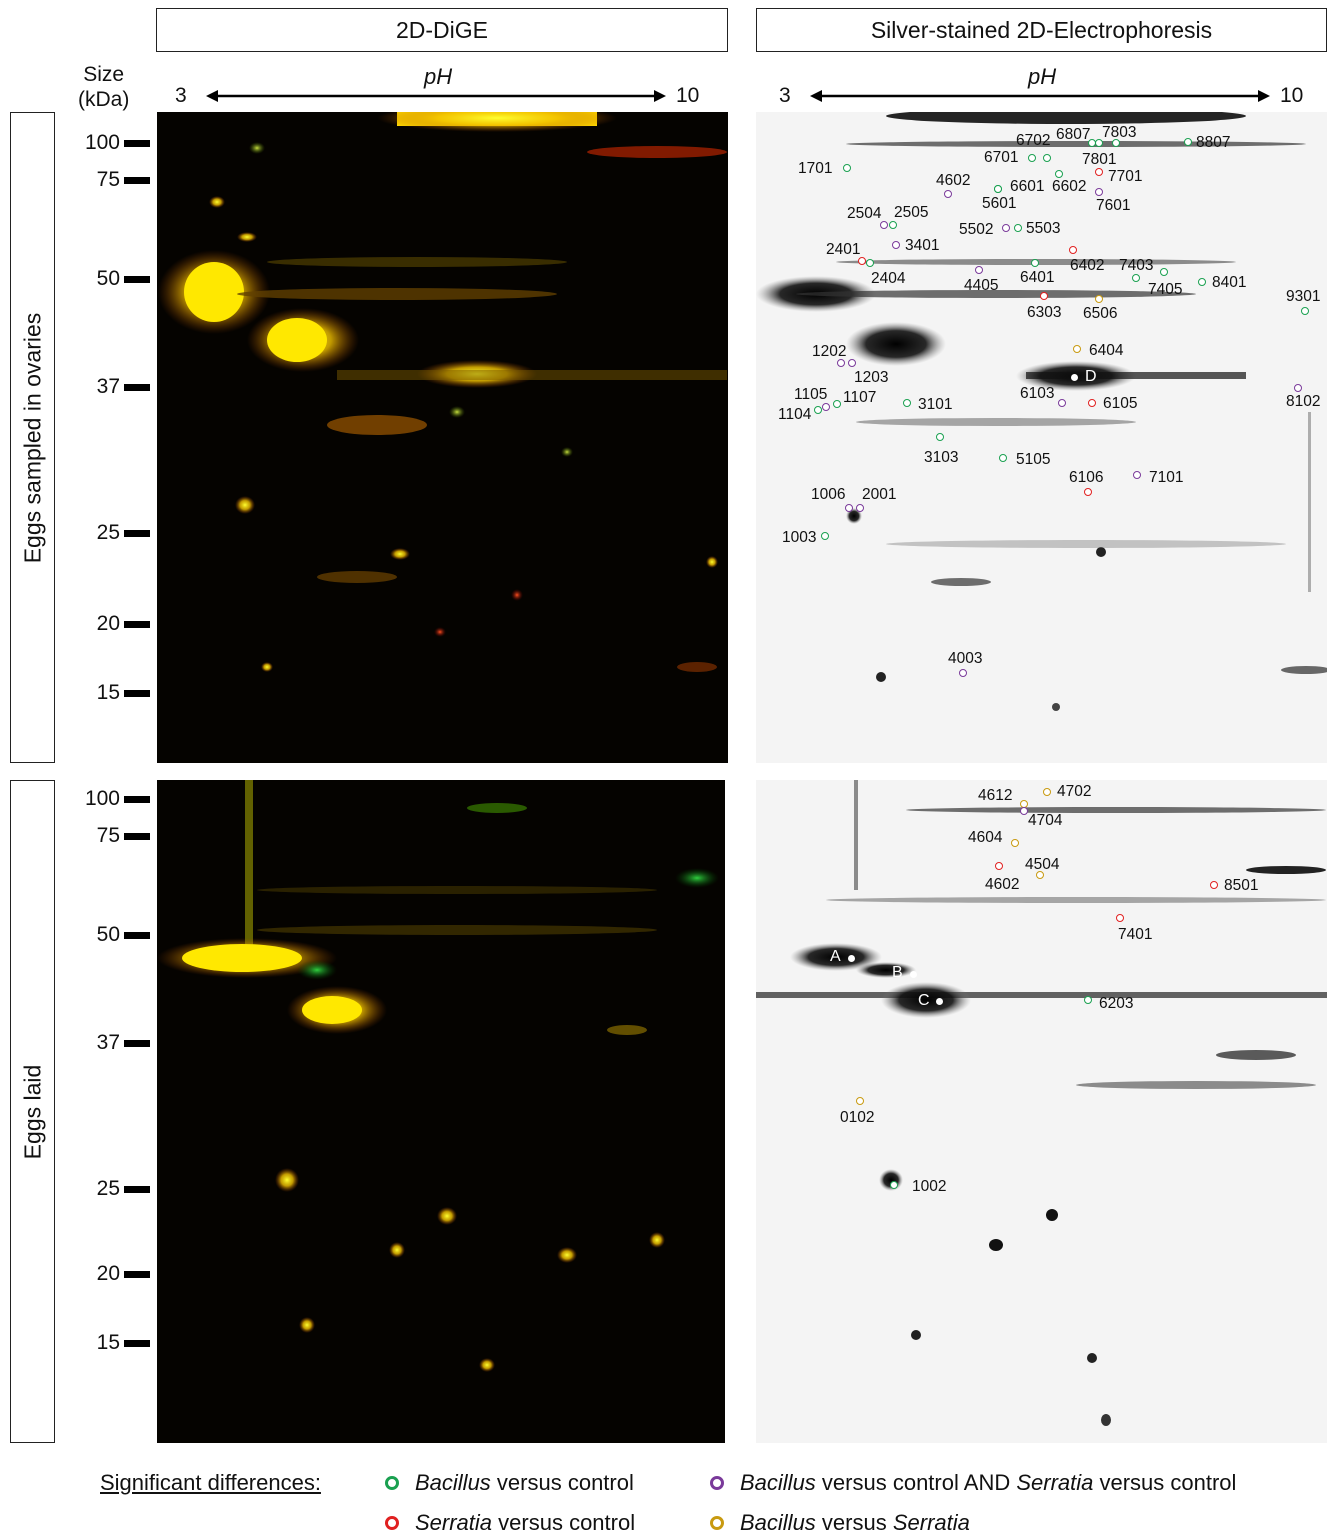 This screenshot has height=1536, width=1336. Describe the element at coordinates (1040, 96) in the screenshot. I see `ph-arrow-silver` at that location.